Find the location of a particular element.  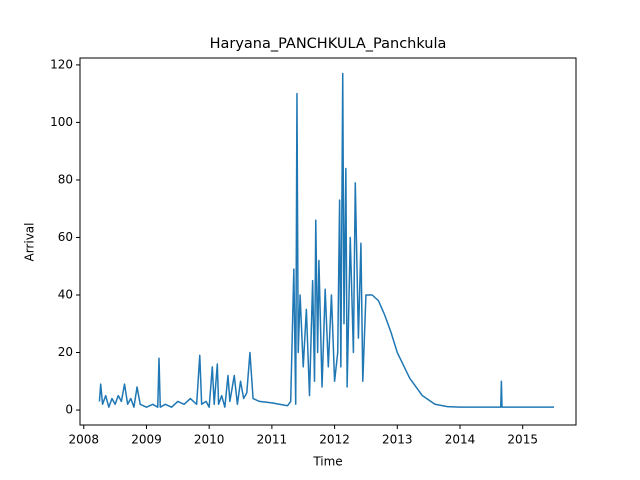

x-tick-label: 2013 is located at coordinates (397, 440).